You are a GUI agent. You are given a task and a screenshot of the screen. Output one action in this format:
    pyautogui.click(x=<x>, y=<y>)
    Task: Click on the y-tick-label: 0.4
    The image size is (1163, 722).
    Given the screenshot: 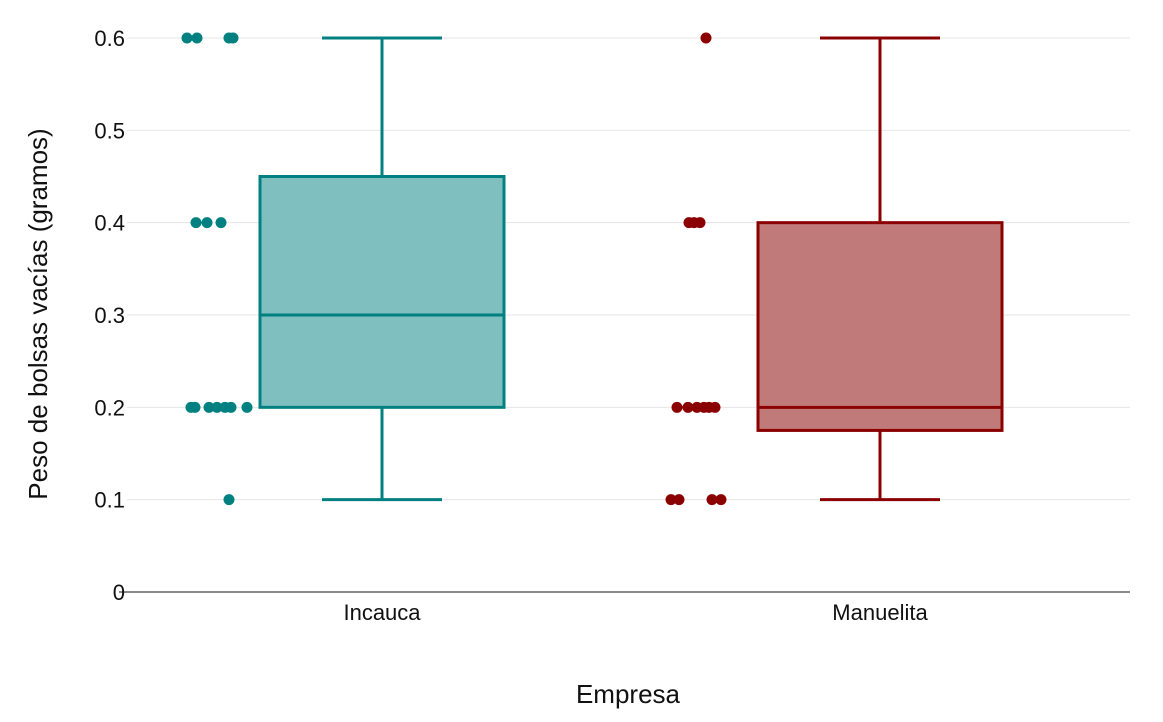 What is the action you would take?
    pyautogui.click(x=109, y=223)
    